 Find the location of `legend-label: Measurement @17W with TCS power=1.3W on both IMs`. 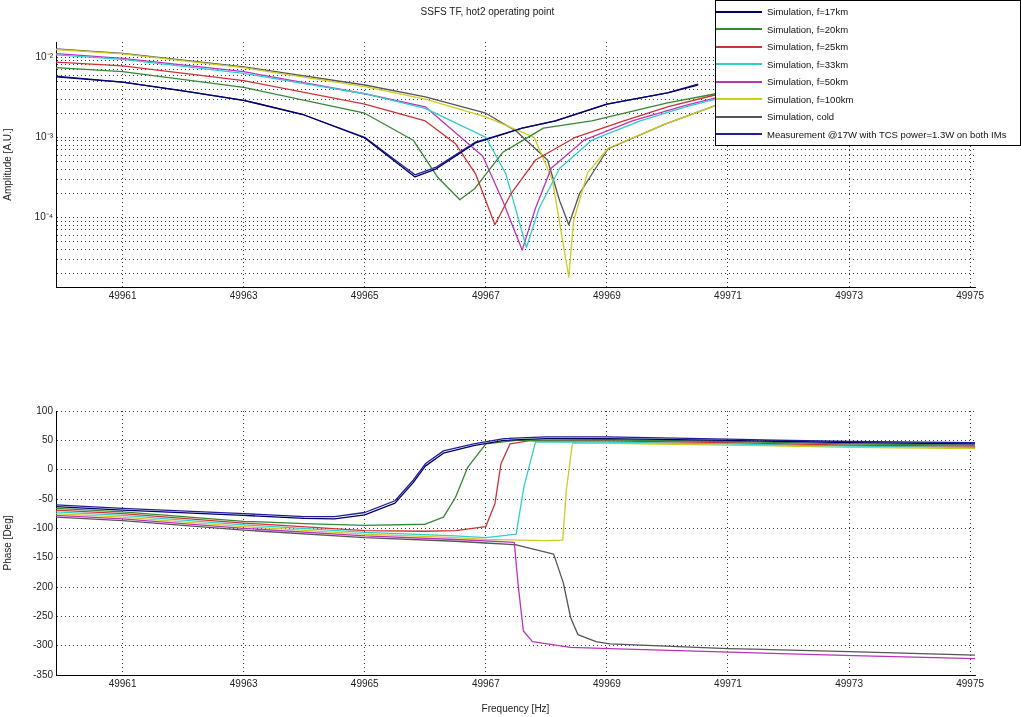

legend-label: Measurement @17W with TCS power=1.3W on both IMs is located at coordinates (887, 134).